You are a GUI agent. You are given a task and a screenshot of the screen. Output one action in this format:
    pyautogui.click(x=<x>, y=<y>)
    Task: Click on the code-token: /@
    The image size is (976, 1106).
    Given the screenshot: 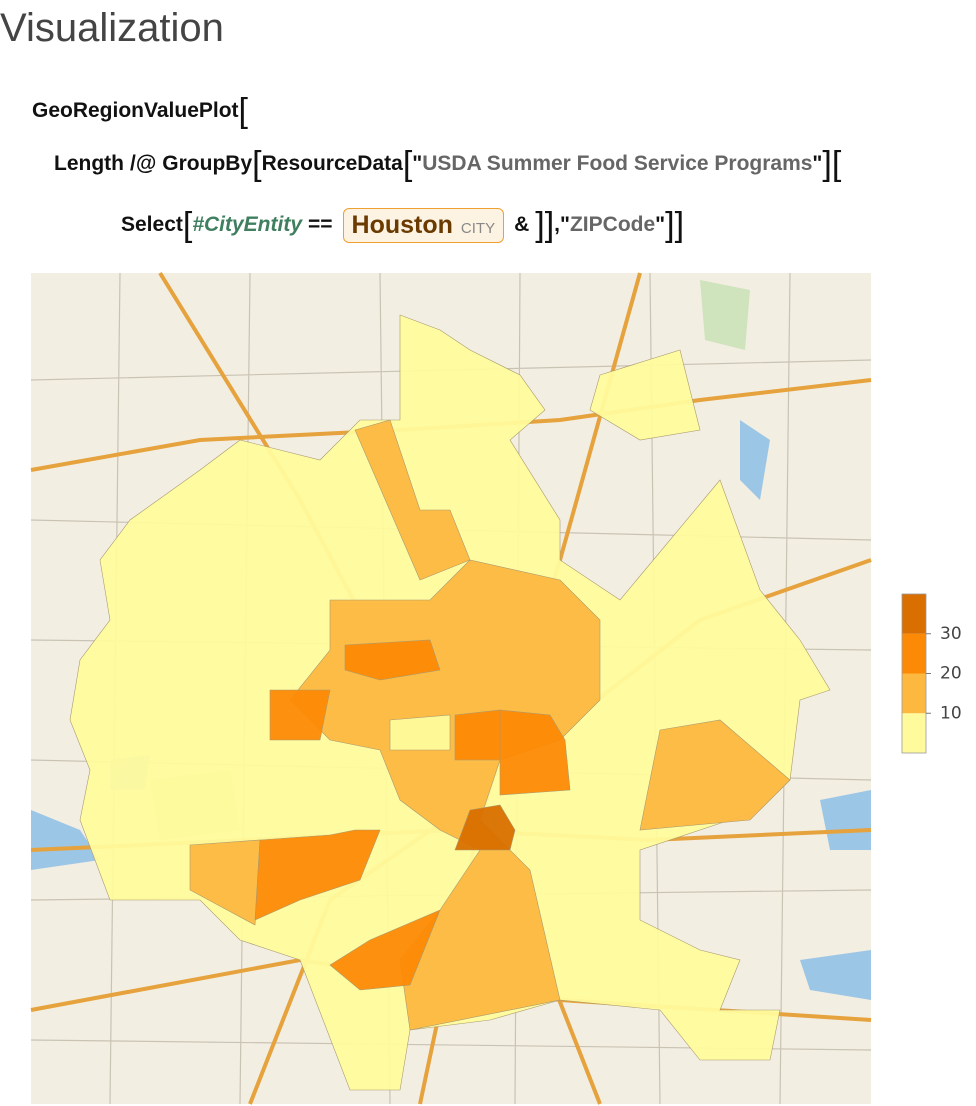 What is the action you would take?
    pyautogui.click(x=143, y=164)
    